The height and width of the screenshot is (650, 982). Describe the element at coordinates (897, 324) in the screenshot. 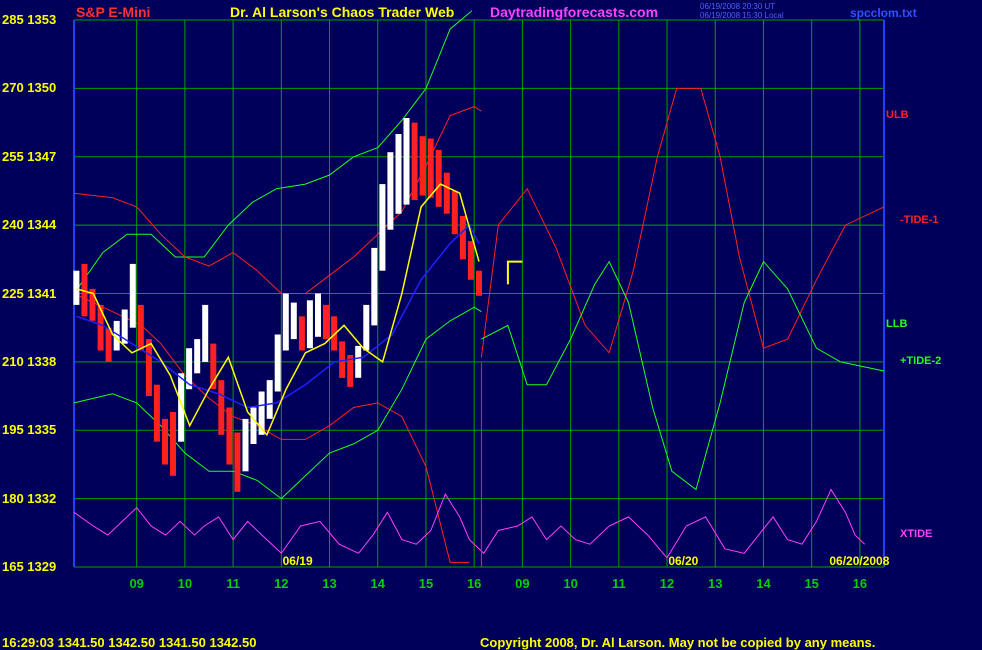

I see `series-label: LLB` at that location.